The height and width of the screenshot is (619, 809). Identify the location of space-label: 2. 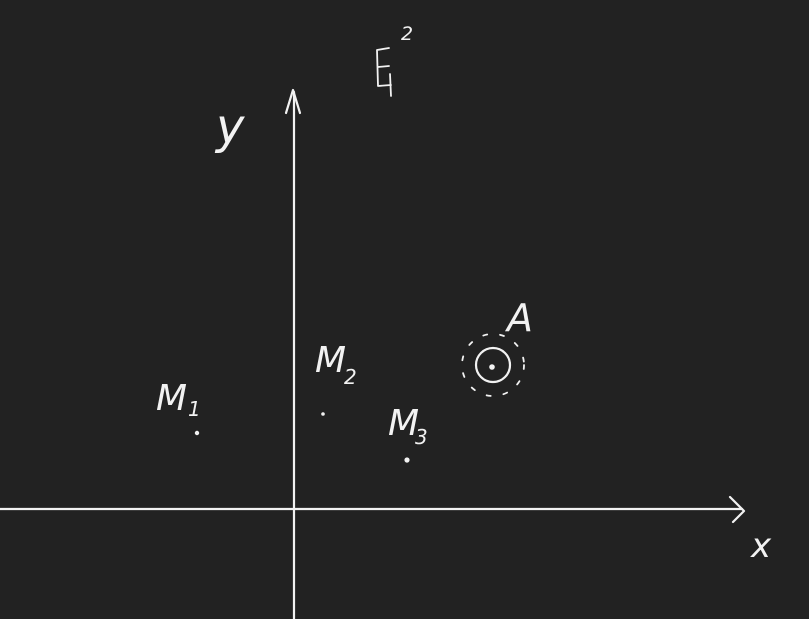
(394, 60).